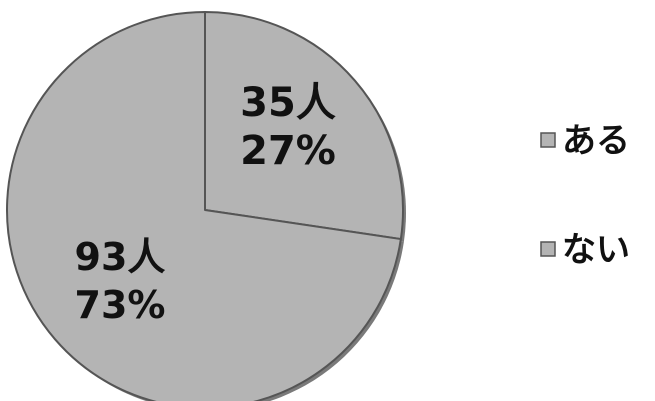 The image size is (655, 401). I want to click on legend-label-aru: ある, so click(596, 141).